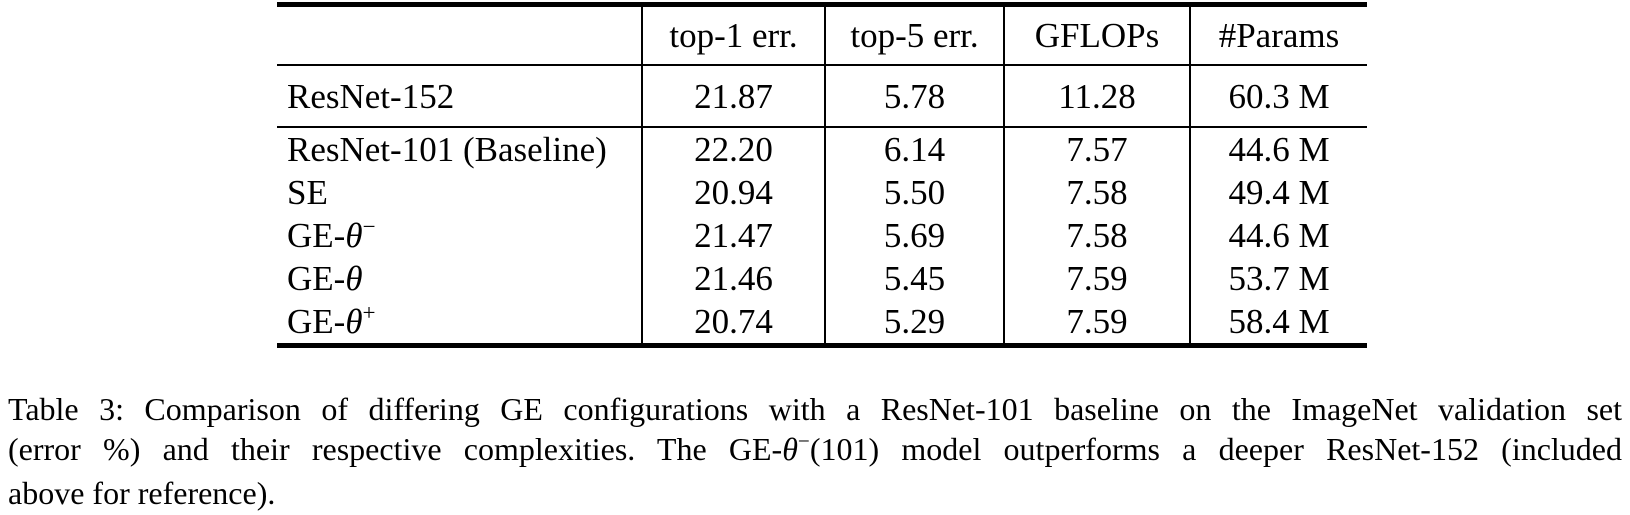 Image resolution: width=1630 pixels, height=515 pixels. What do you see at coordinates (914, 323) in the screenshot?
I see `top5-value: 5.29` at bounding box center [914, 323].